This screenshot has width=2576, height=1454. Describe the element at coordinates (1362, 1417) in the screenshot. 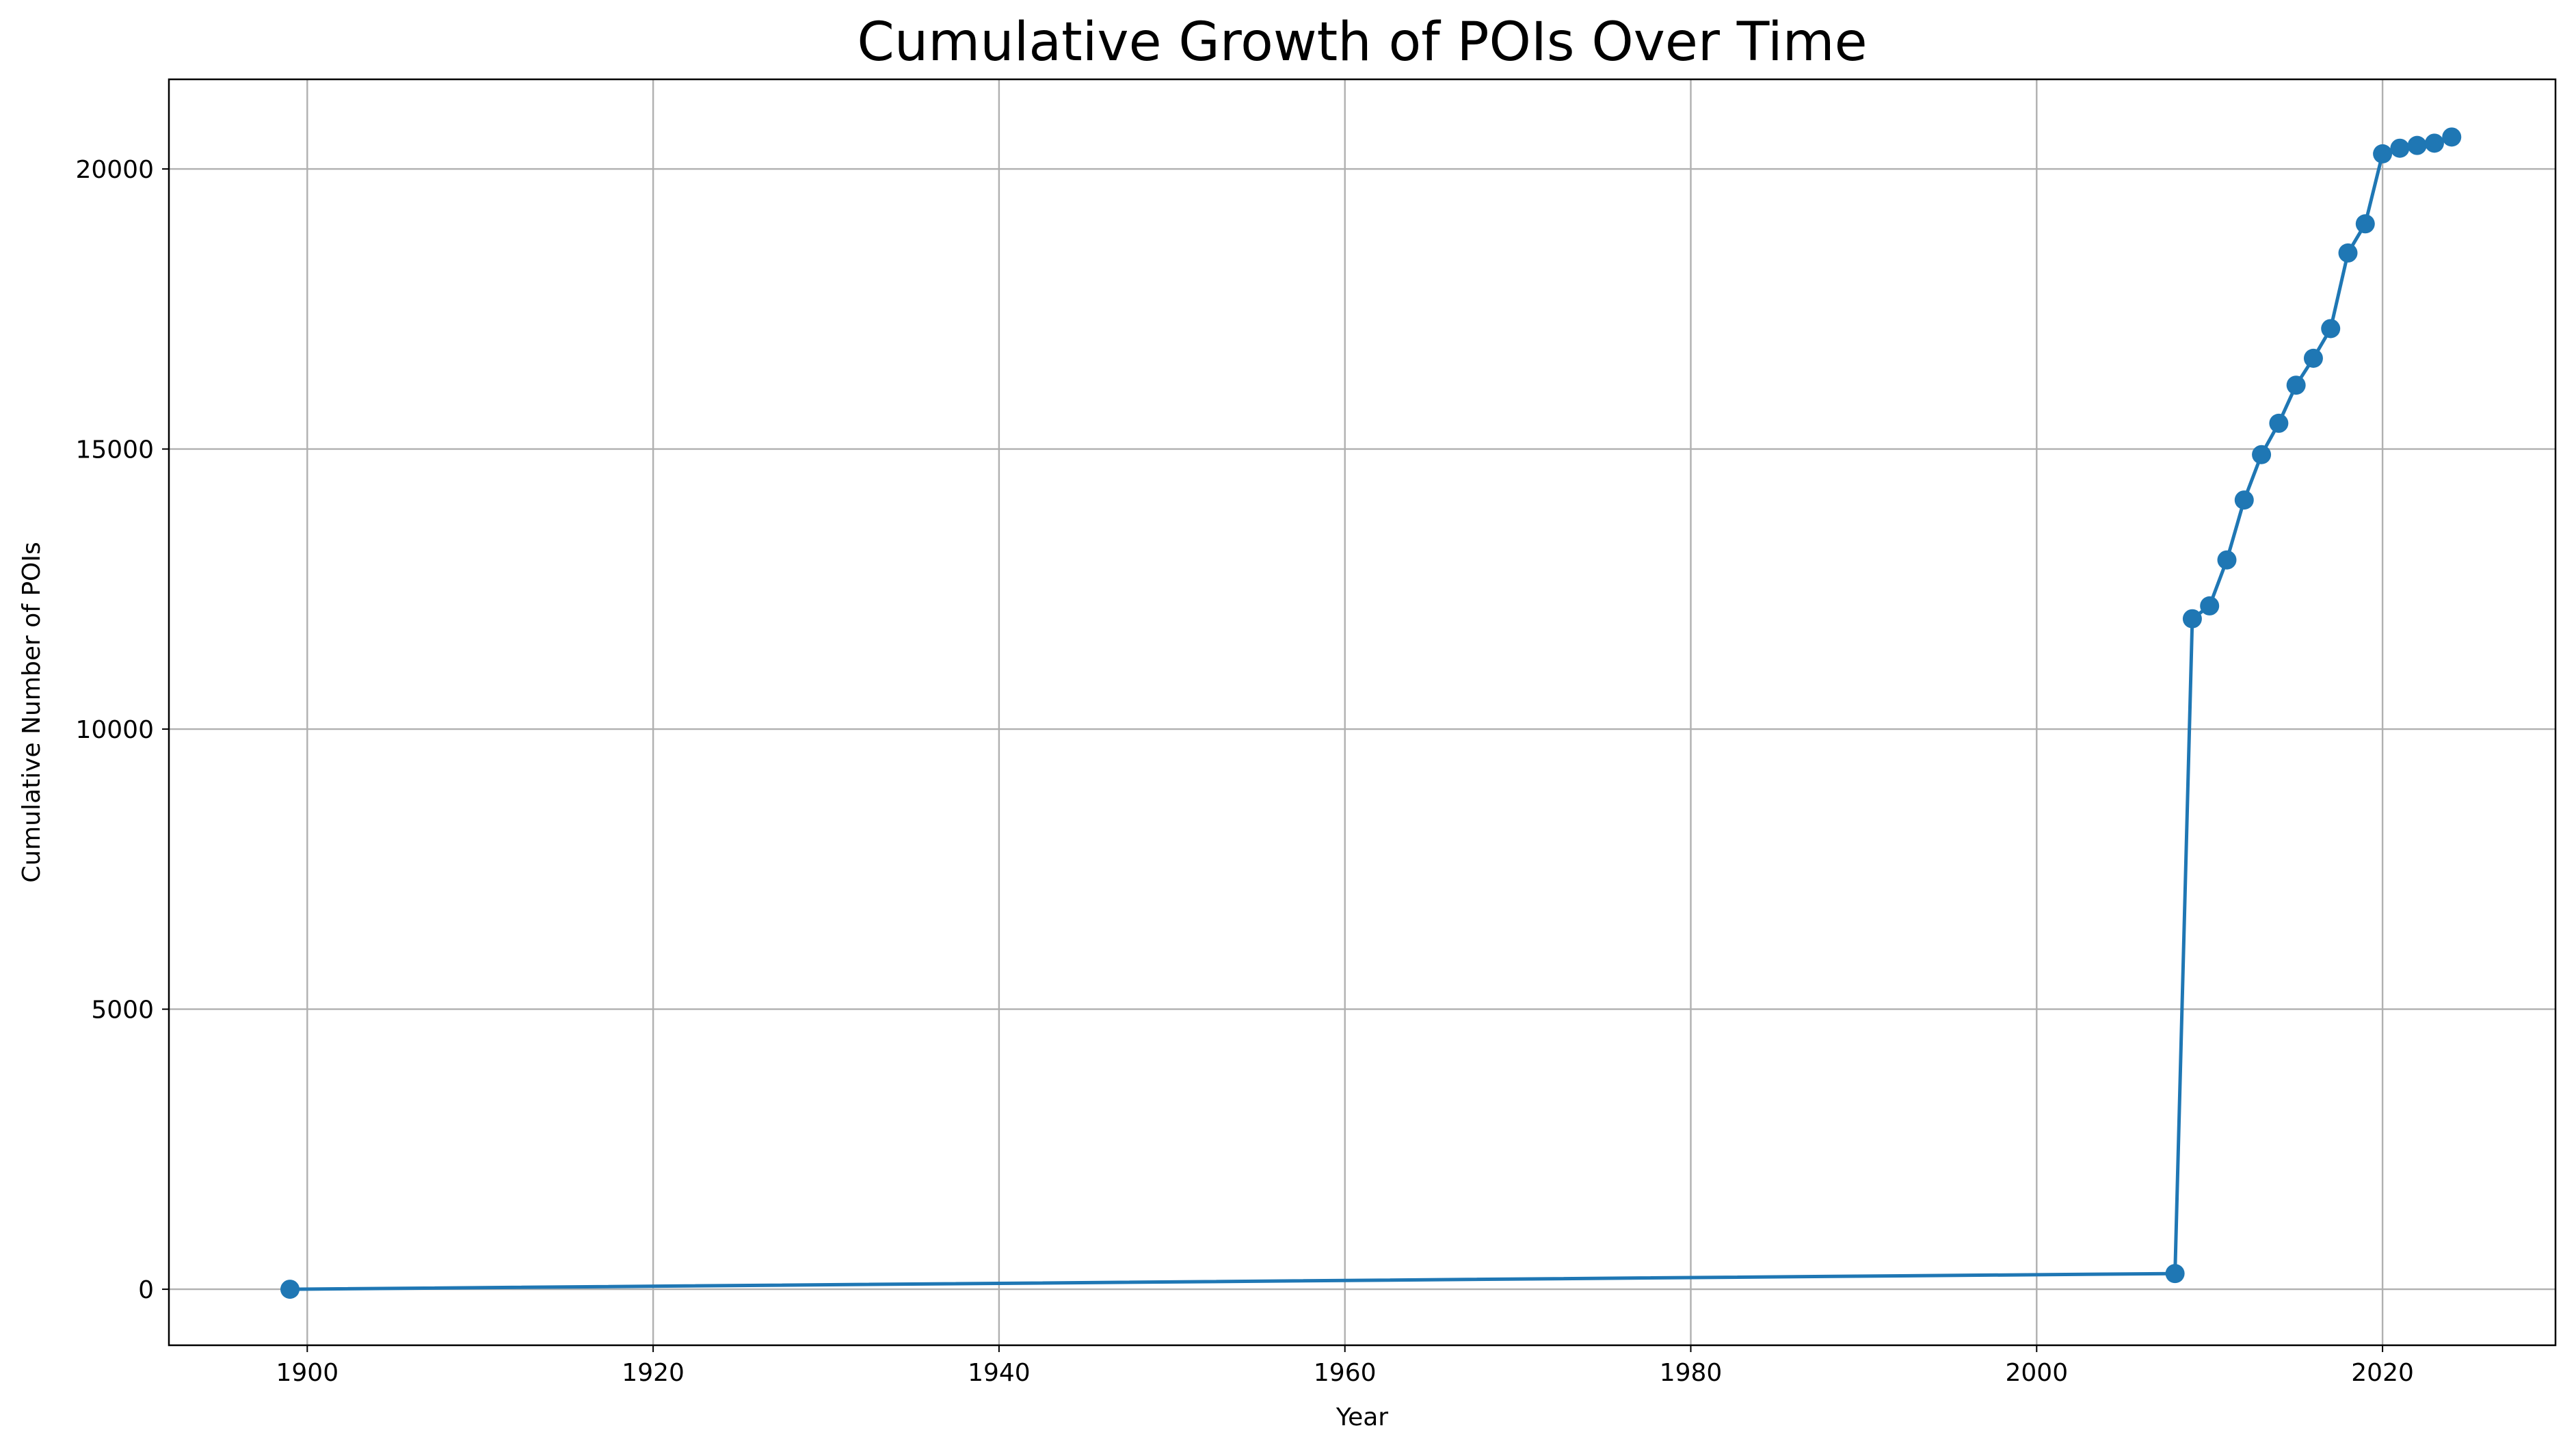

I see `x-axis-title: Year` at that location.